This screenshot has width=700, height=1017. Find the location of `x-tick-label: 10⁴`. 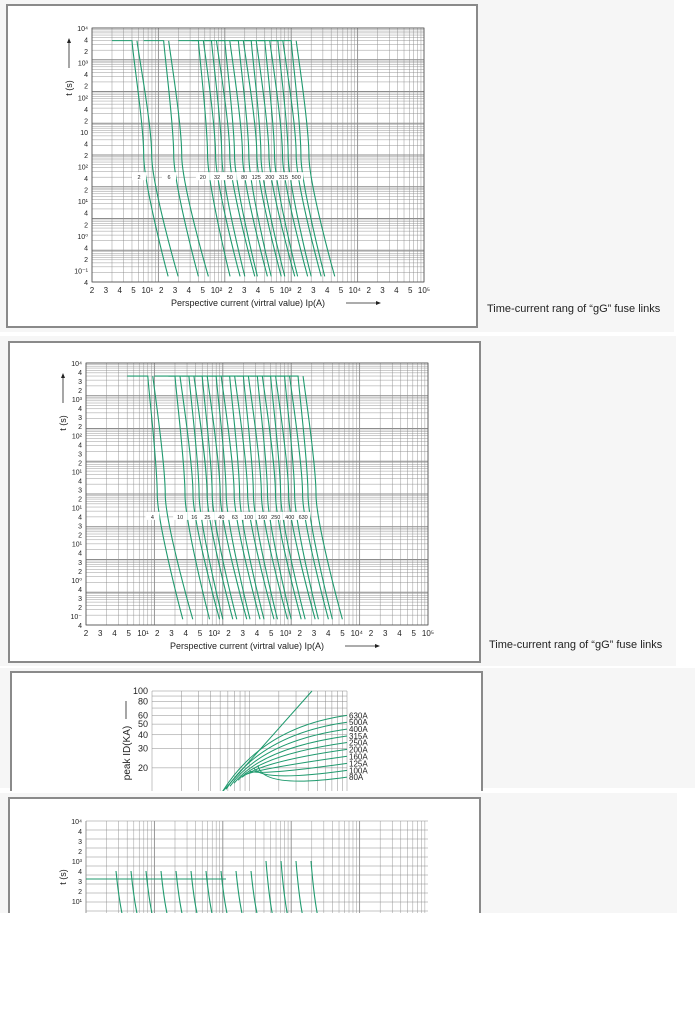

x-tick-label: 10⁴ is located at coordinates (357, 633).